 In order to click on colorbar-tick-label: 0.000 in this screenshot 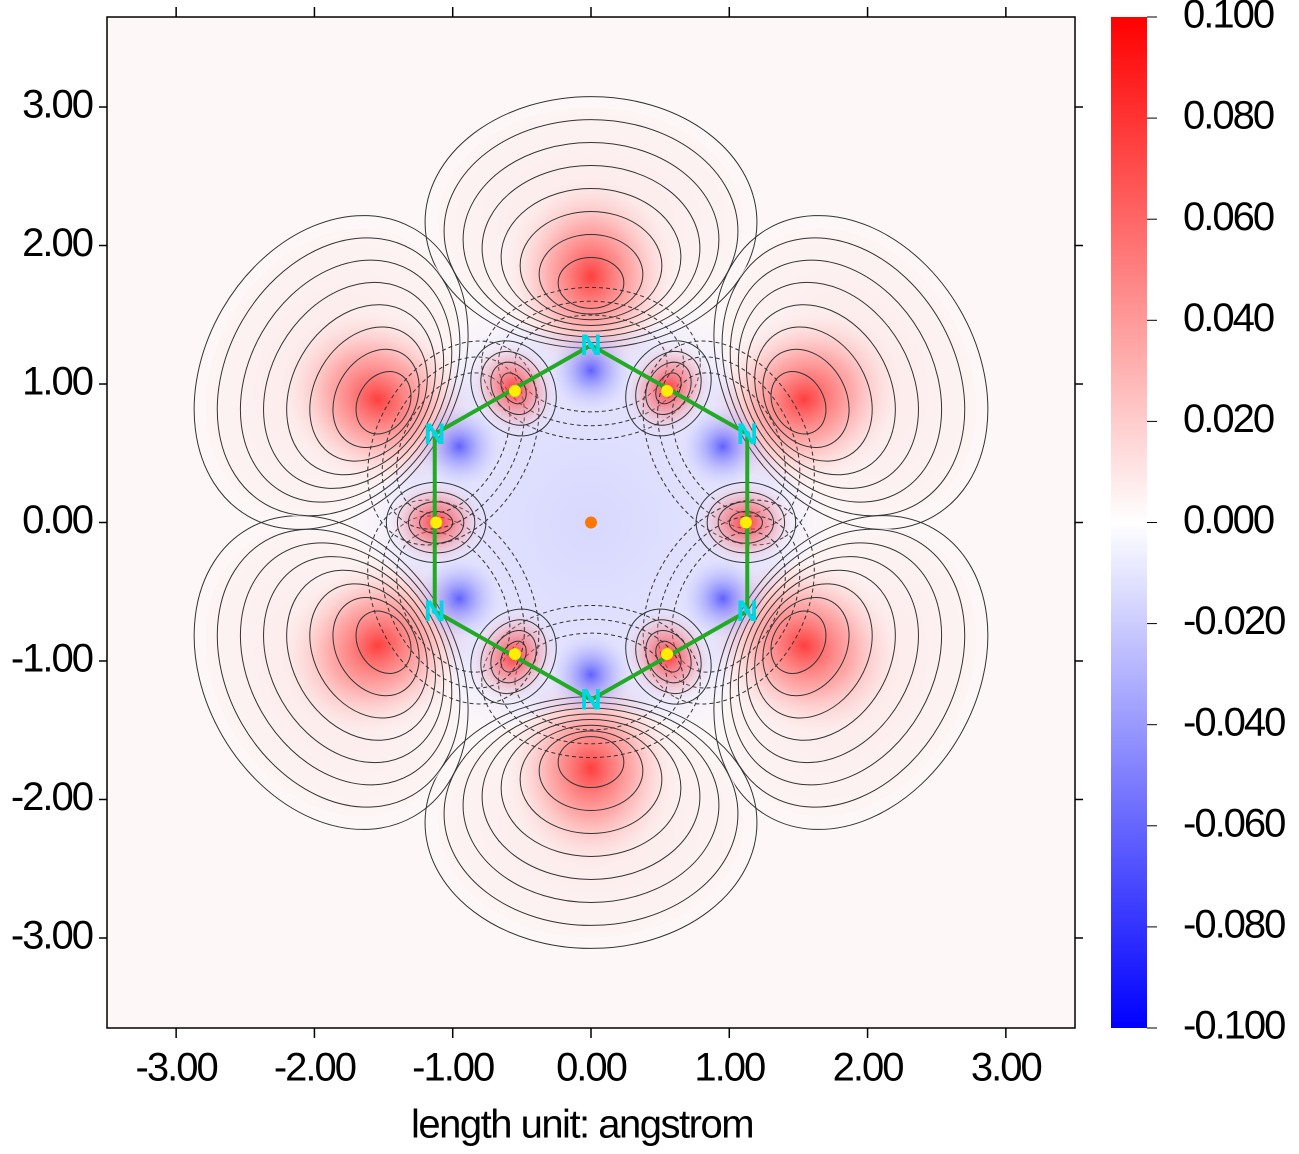, I will do `click(1228, 520)`.